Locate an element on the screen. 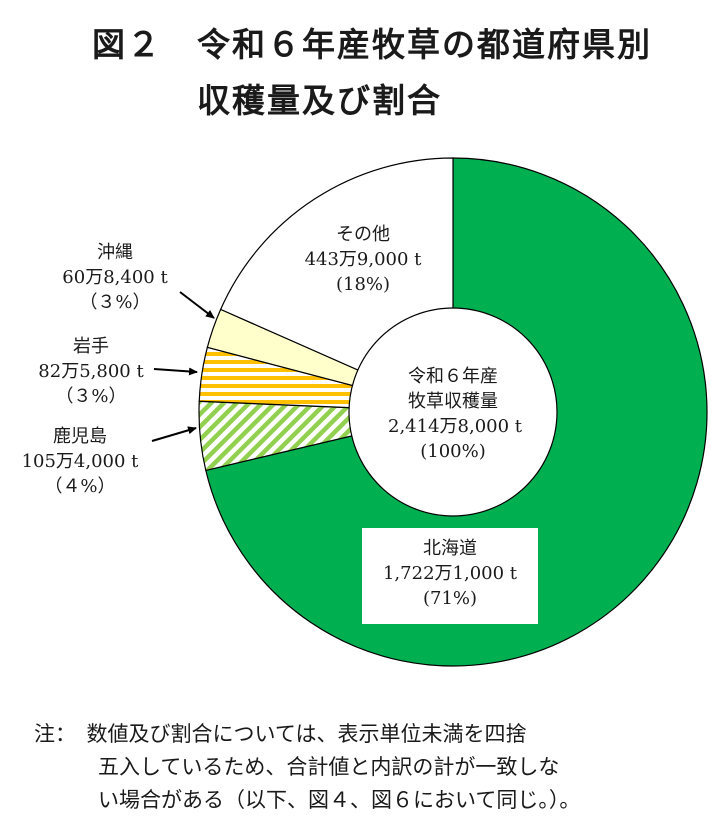 This screenshot has width=726, height=836. okinawa-label: 沖縄 60万8,400 t （３%） is located at coordinates (115, 277).